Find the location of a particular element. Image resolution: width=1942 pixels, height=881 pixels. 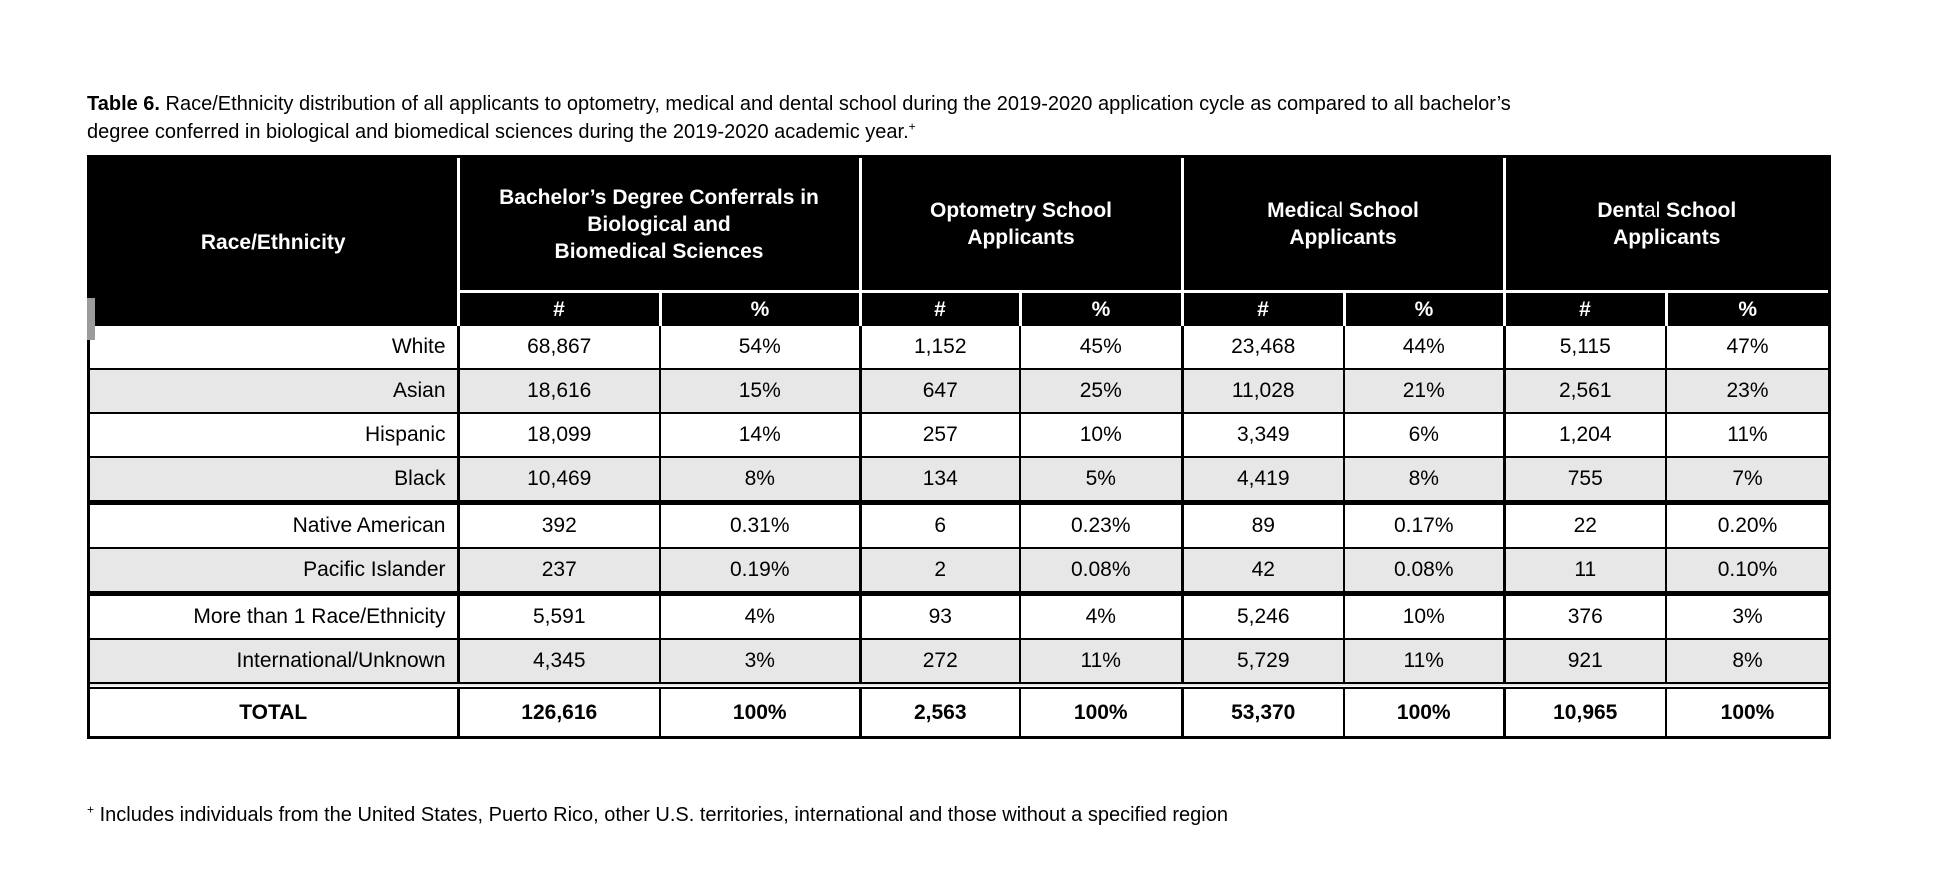

header-dental-group: Dental School Applicants is located at coordinates (1666, 225).